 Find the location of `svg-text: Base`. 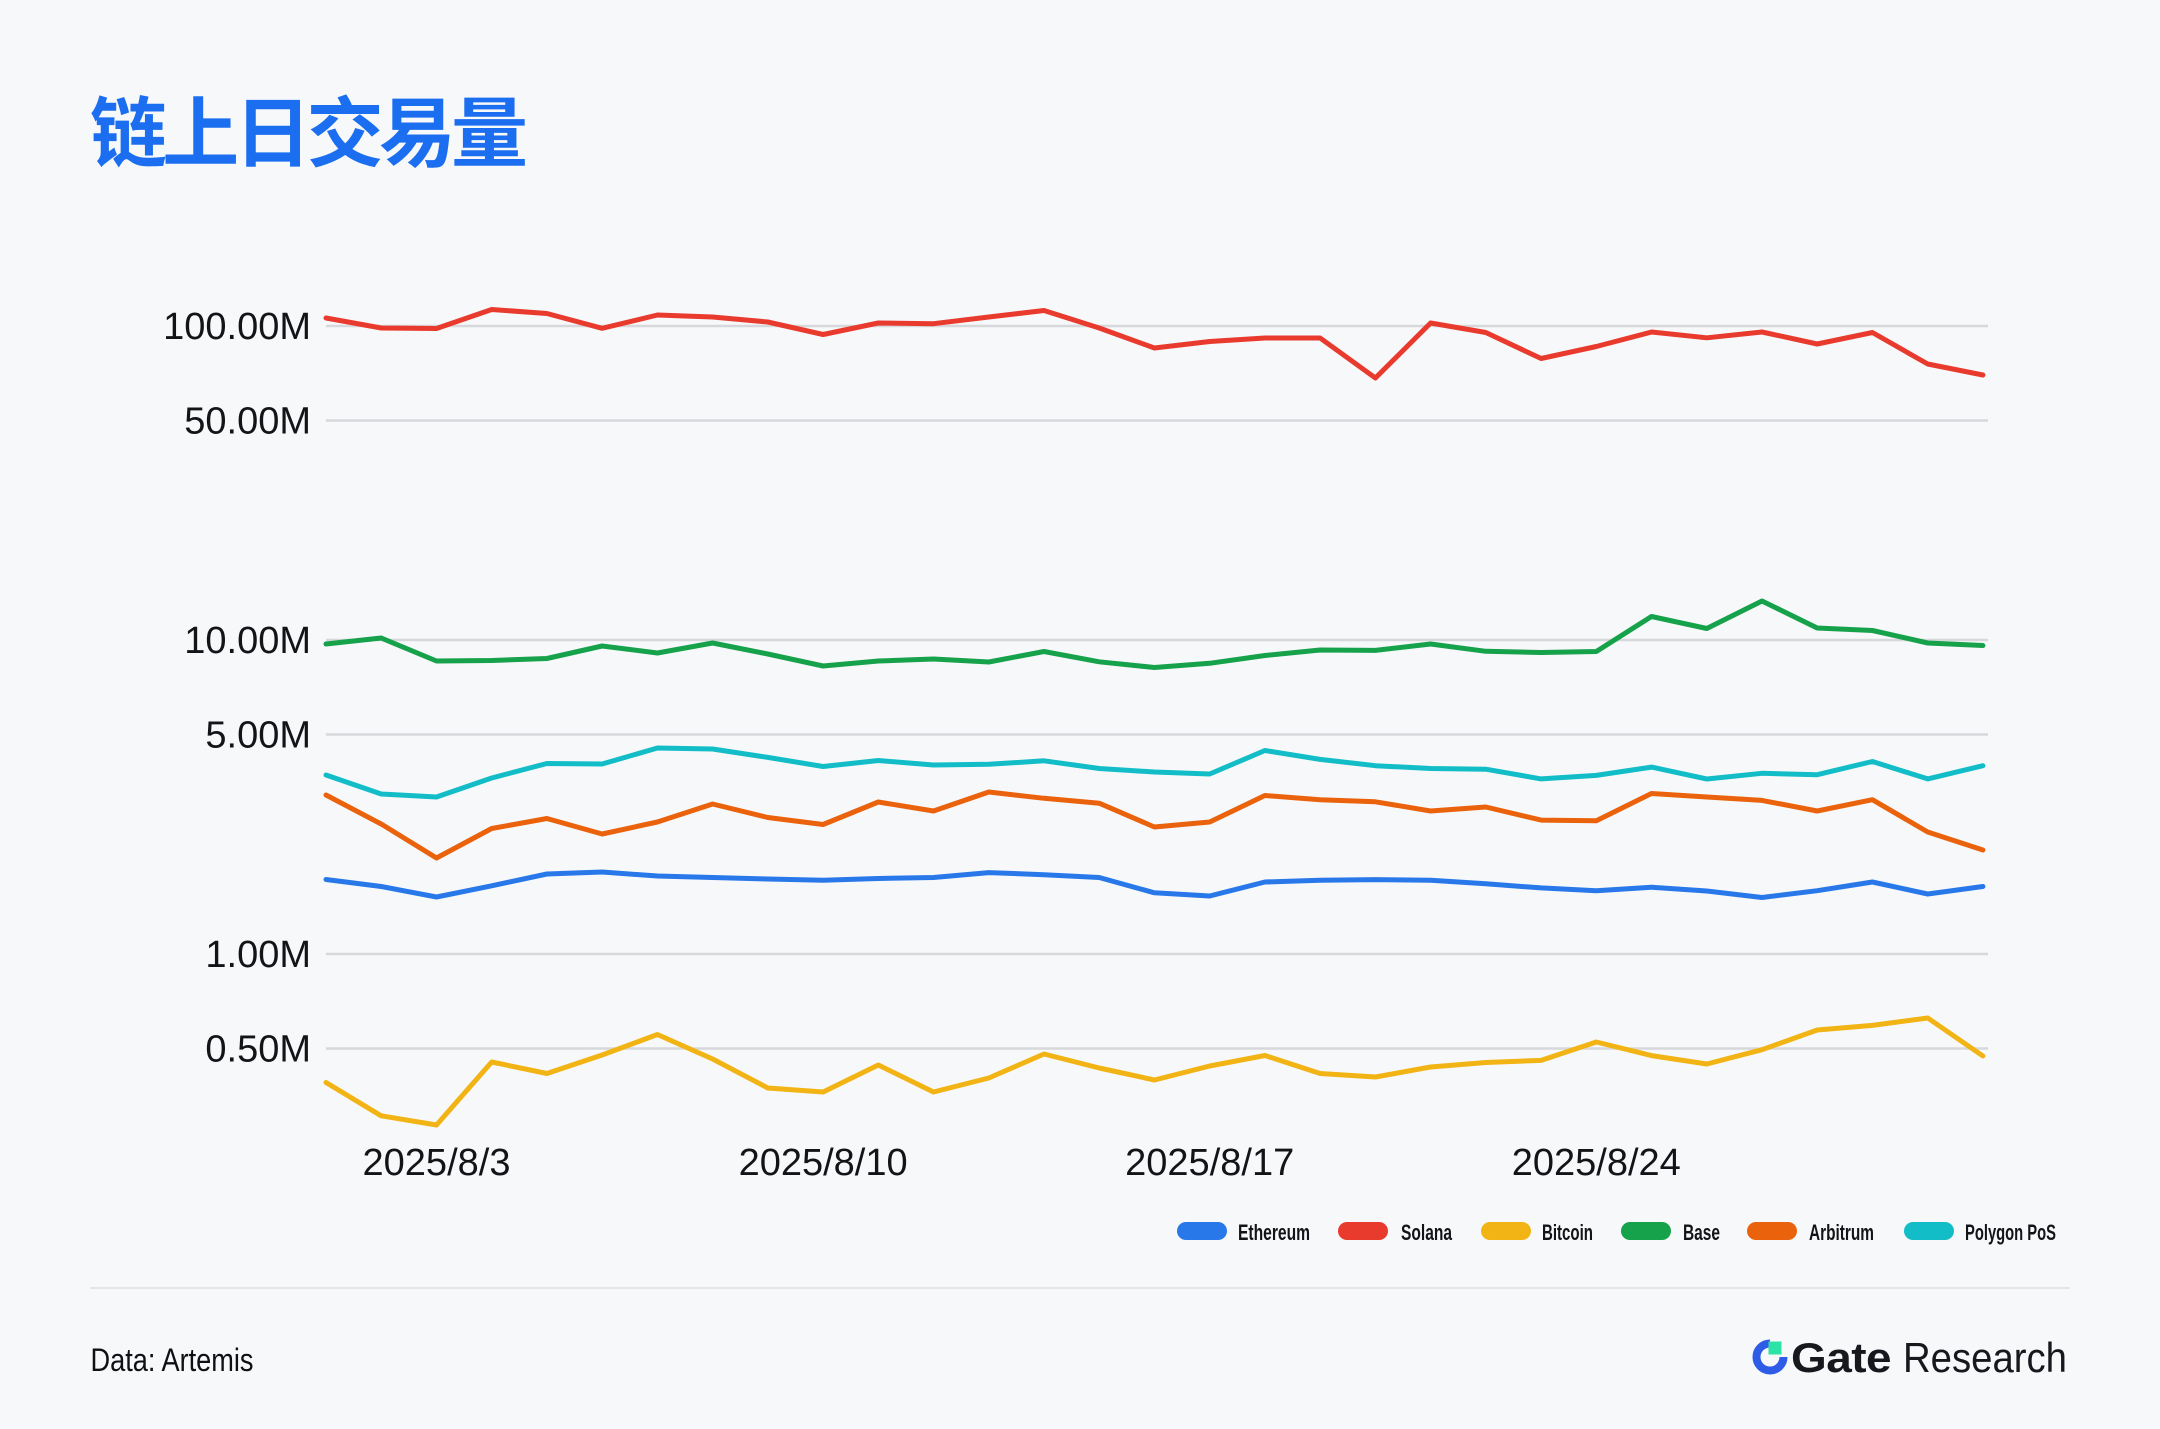

svg-text: Base is located at coordinates (1701, 1232).